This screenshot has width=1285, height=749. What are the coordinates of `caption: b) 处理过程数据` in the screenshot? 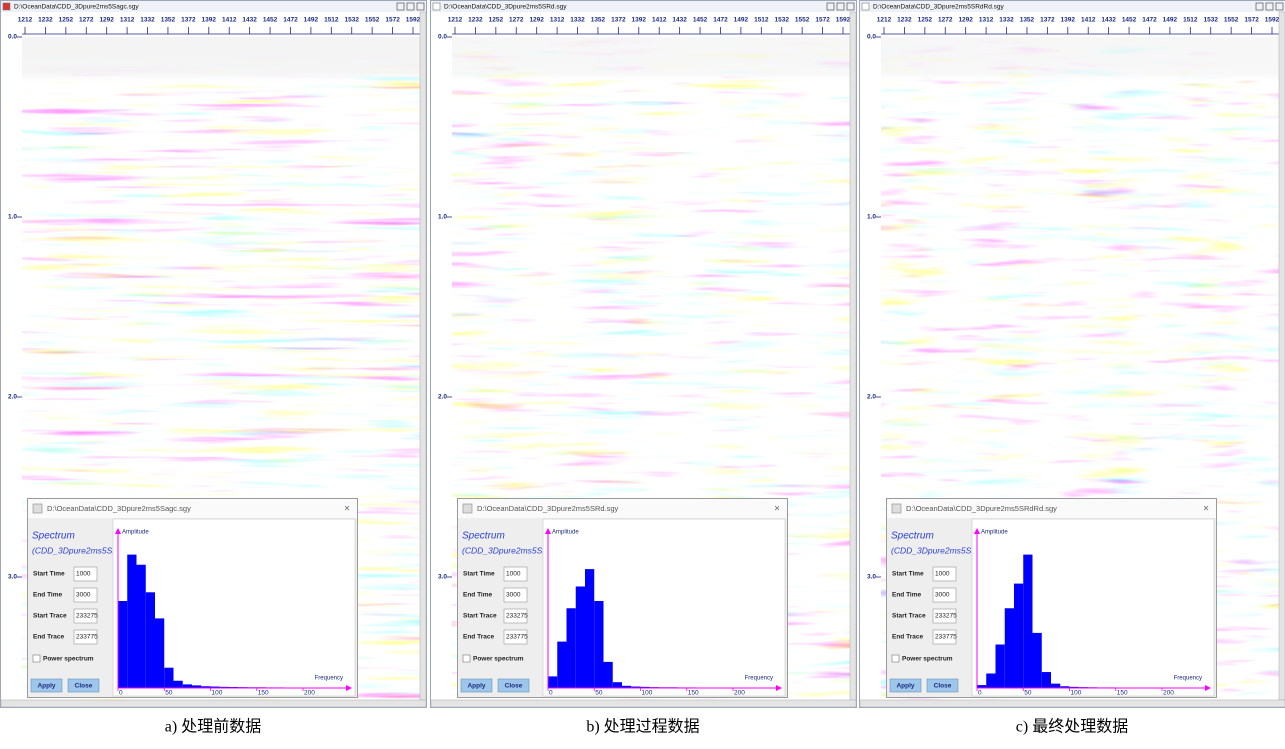 It's located at (642, 727).